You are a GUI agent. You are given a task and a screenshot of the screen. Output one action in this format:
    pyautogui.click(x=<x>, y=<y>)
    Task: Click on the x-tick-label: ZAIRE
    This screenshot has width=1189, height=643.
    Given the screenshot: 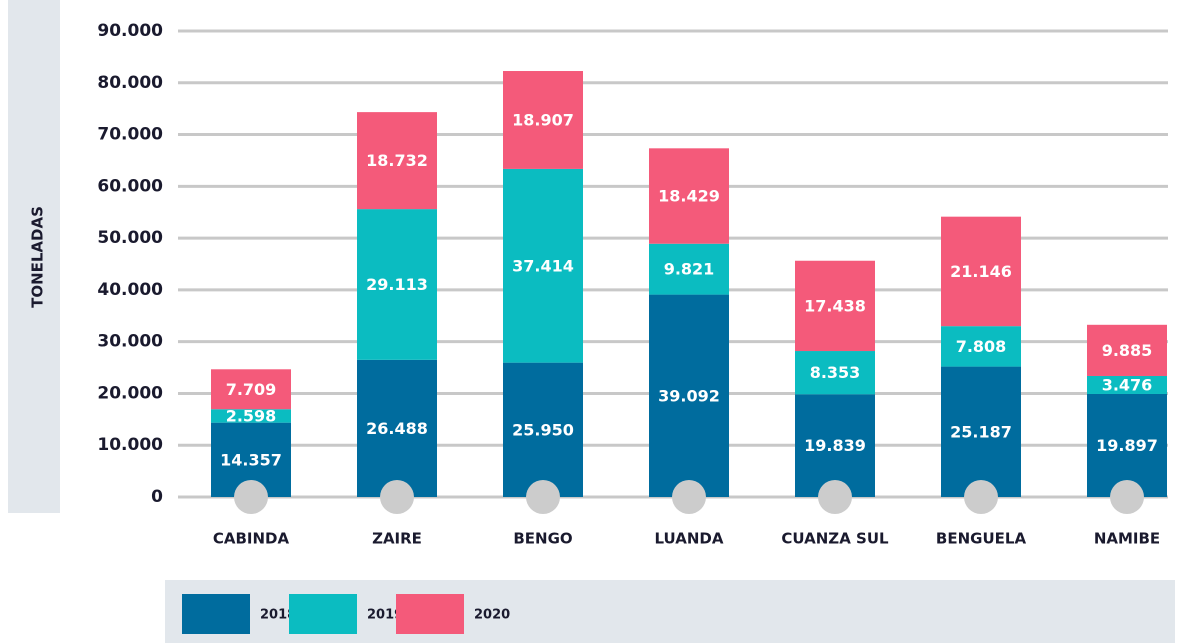 What is the action you would take?
    pyautogui.click(x=397, y=539)
    